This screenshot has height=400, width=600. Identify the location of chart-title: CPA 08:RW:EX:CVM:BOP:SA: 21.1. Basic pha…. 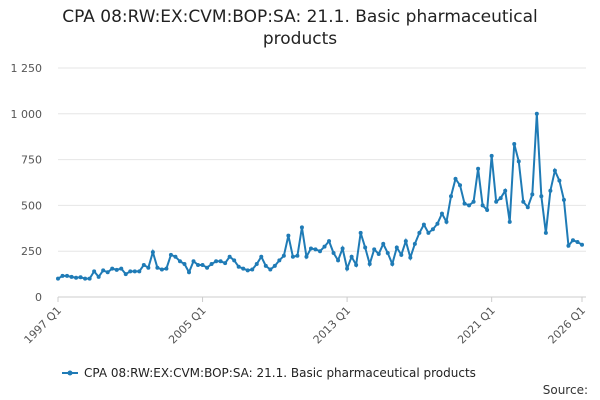
(300, 28).